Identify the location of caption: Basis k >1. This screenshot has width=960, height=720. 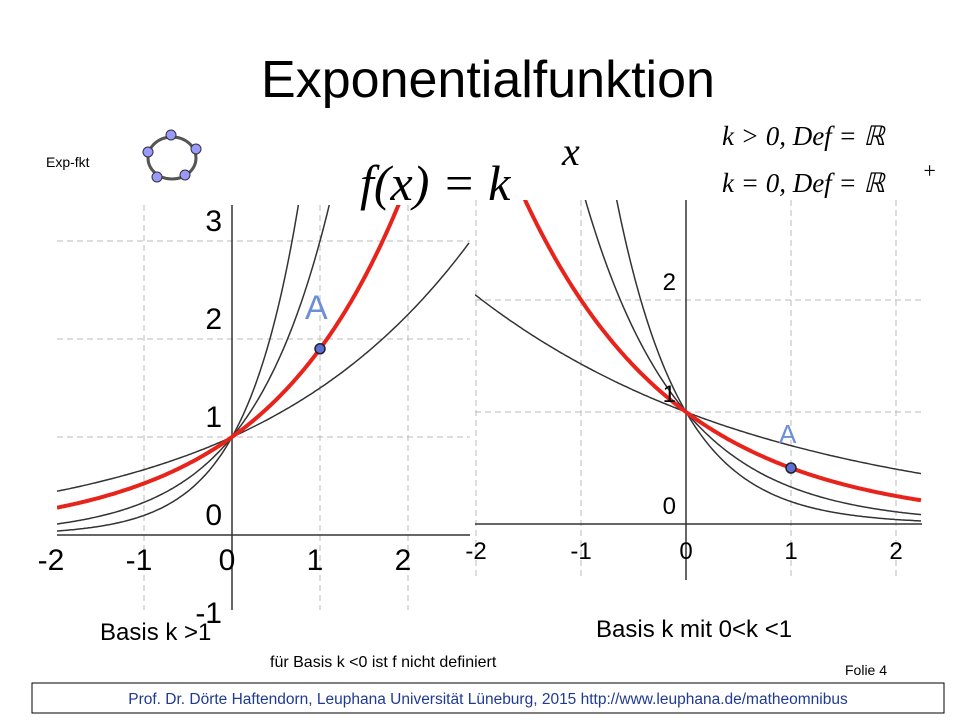
(155, 632).